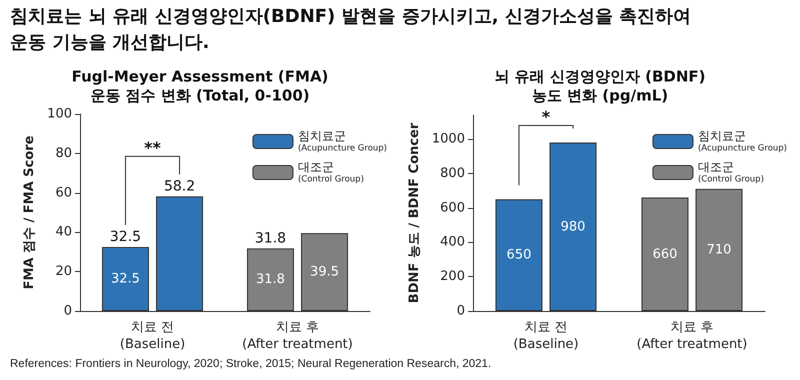  I want to click on data-label: 650, so click(519, 255).